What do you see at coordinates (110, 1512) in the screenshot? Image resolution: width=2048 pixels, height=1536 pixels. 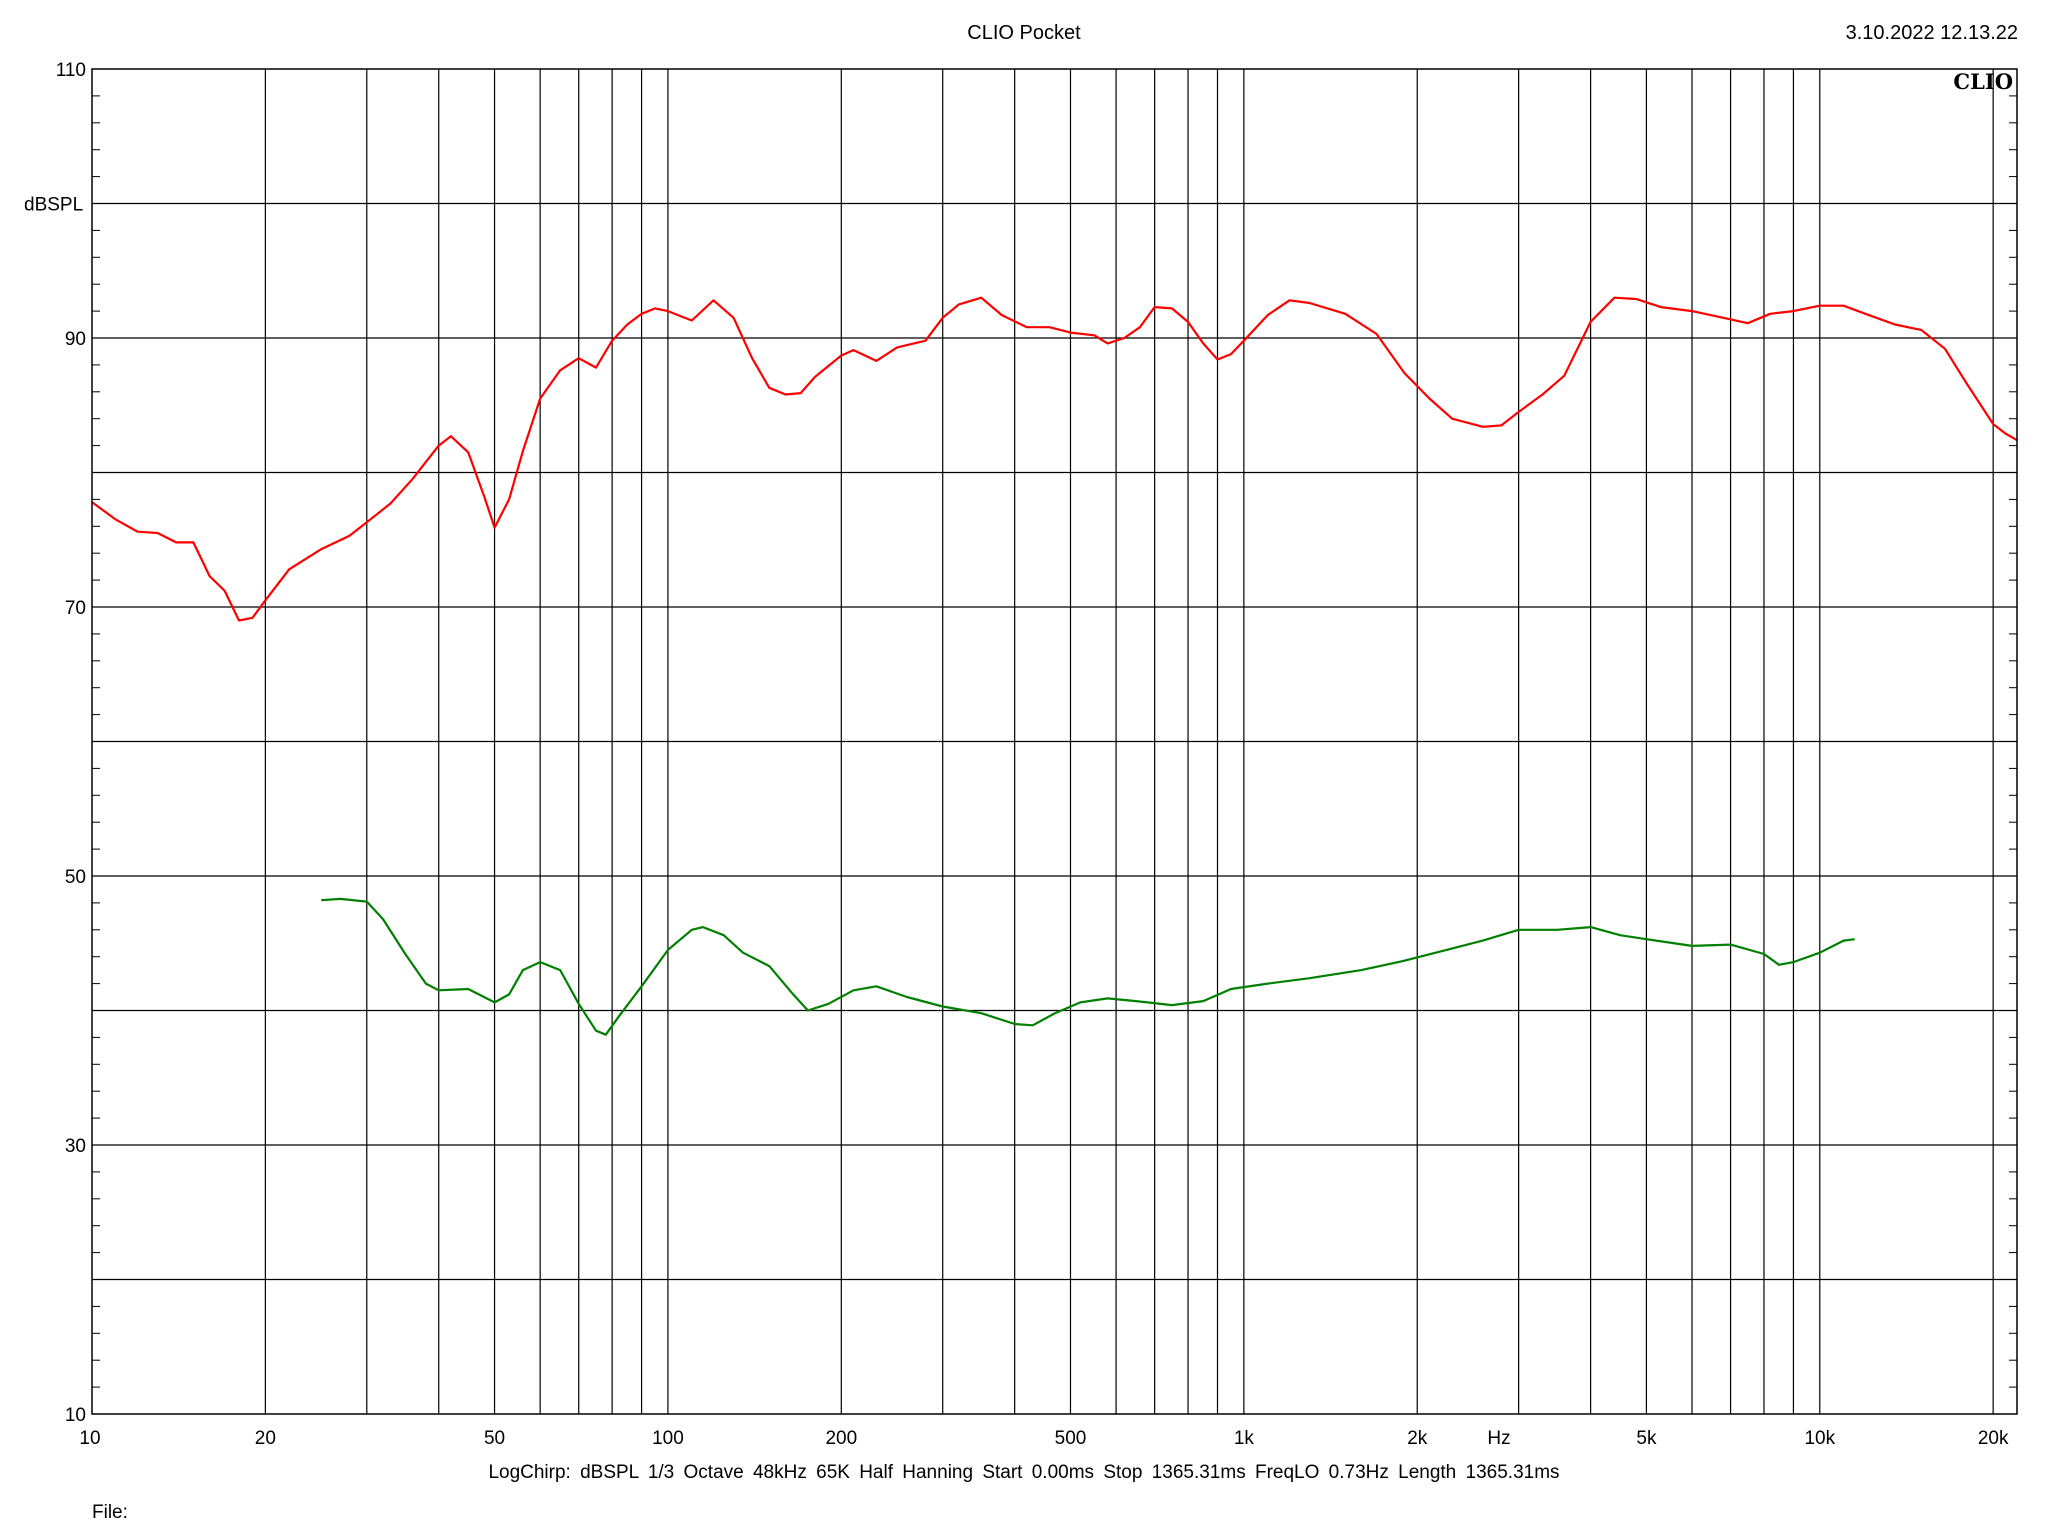 I see `file-label: File:` at bounding box center [110, 1512].